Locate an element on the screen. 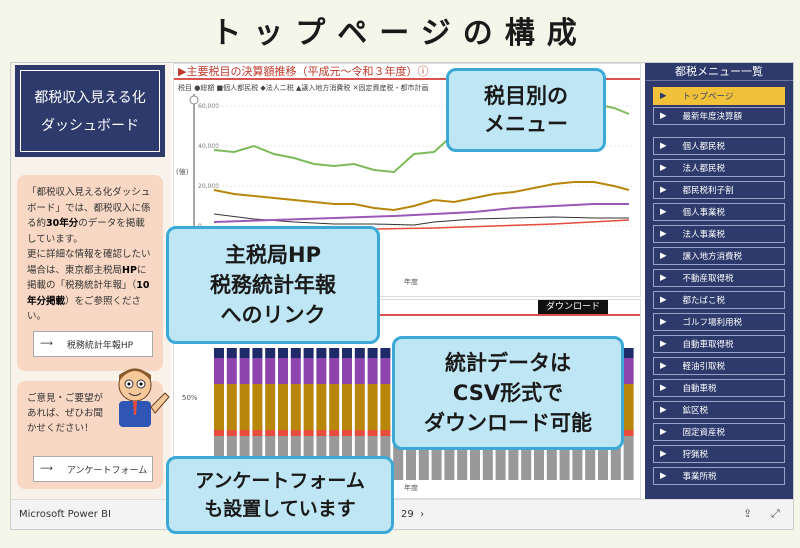 The width and height of the screenshot is (800, 548). series-corporate-line is located at coordinates (421, 196).